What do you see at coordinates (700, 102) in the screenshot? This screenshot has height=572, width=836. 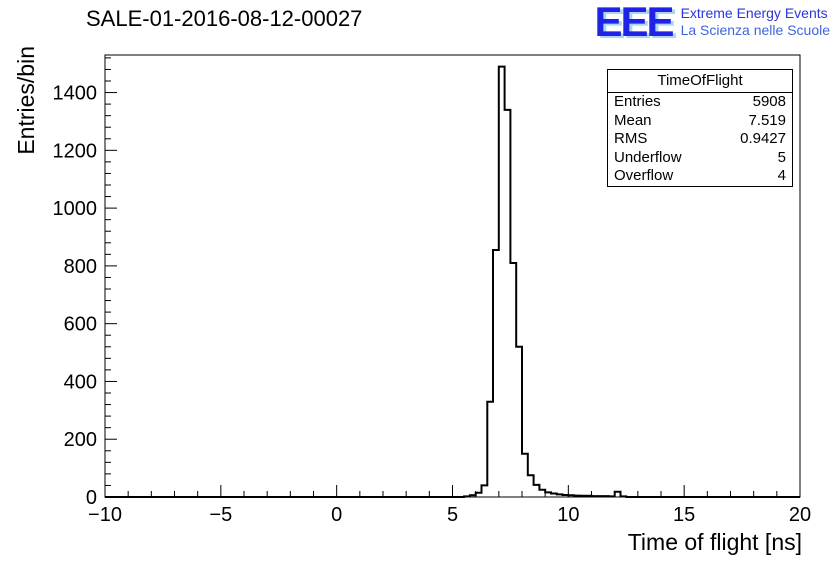 I see `stats-row-entries: Entries 5908` at bounding box center [700, 102].